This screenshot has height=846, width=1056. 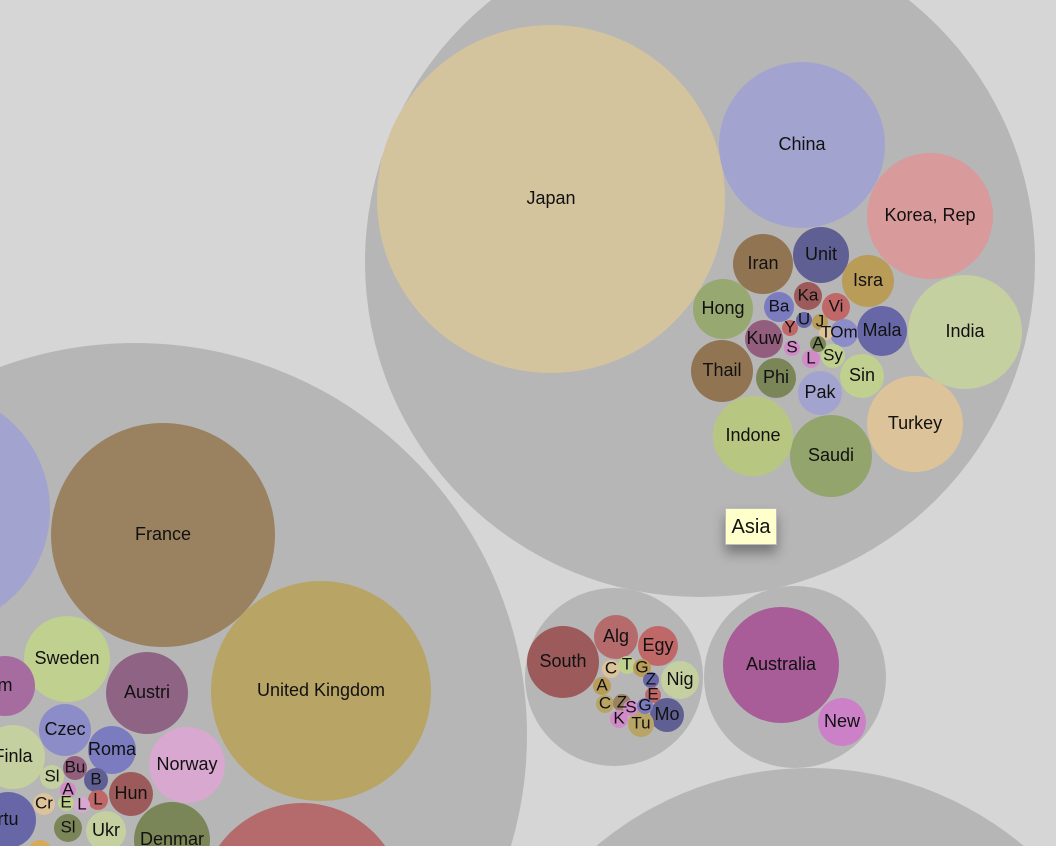 I want to click on bubble-label: K, so click(x=619, y=717).